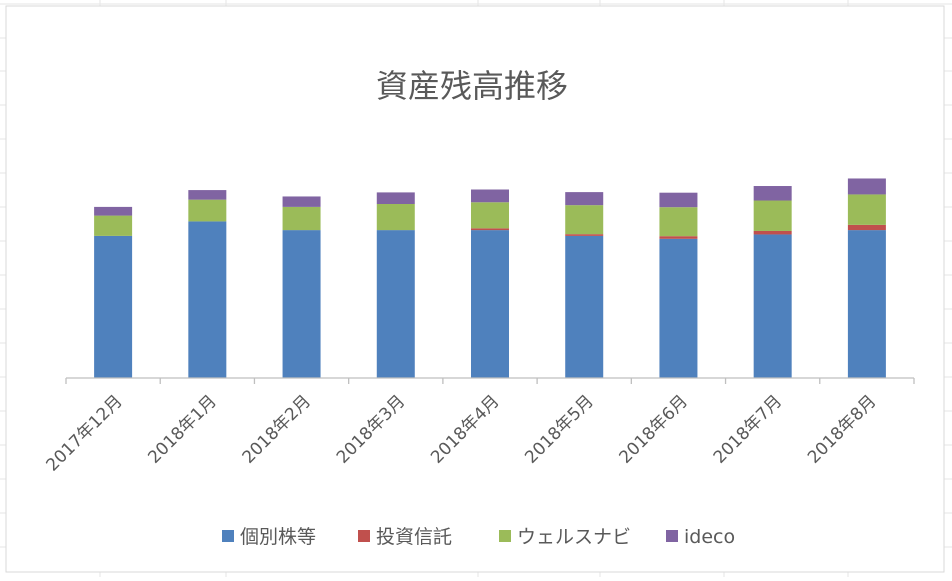 The height and width of the screenshot is (581, 952). Describe the element at coordinates (414, 537) in the screenshot. I see `legend-label: 投資信託` at that location.